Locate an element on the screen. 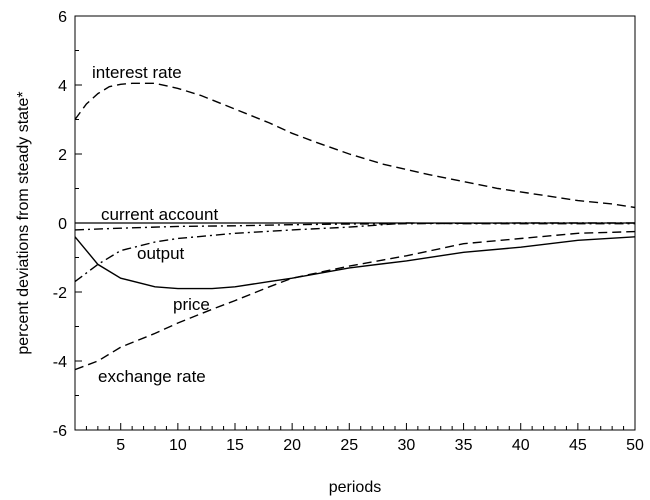 The image size is (650, 500). x-tick-label: 10 is located at coordinates (178, 445).